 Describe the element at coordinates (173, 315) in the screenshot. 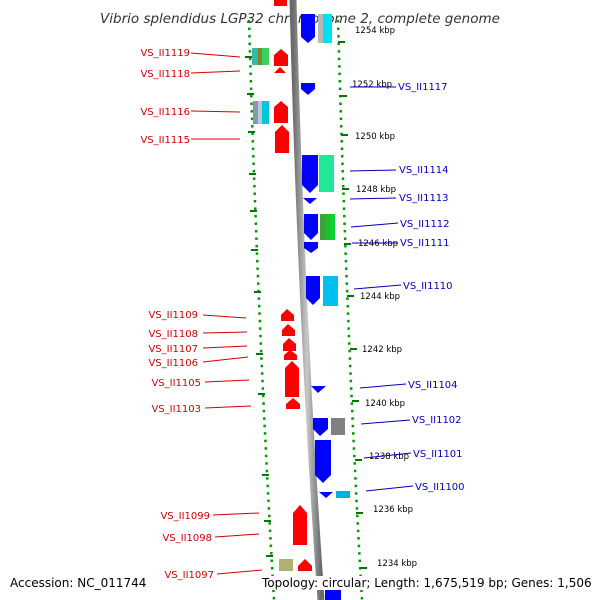

I see `gene-label: VS_II1109` at that location.